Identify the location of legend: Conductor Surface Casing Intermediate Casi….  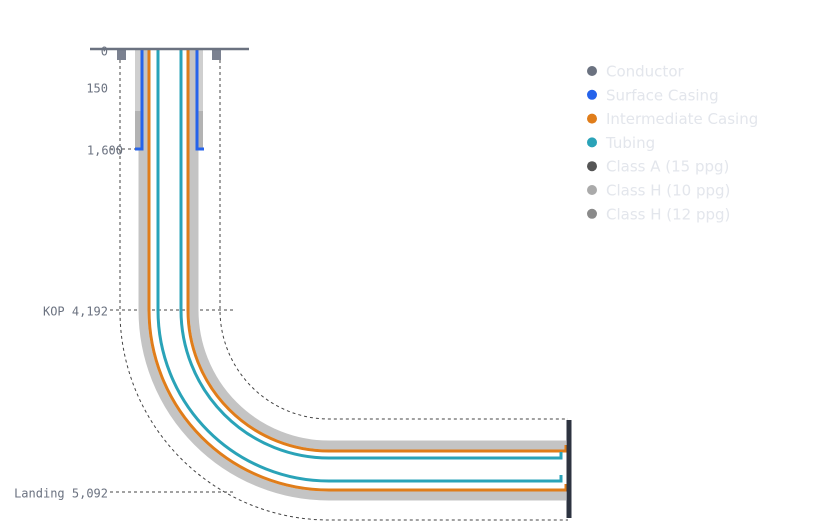
(672, 143).